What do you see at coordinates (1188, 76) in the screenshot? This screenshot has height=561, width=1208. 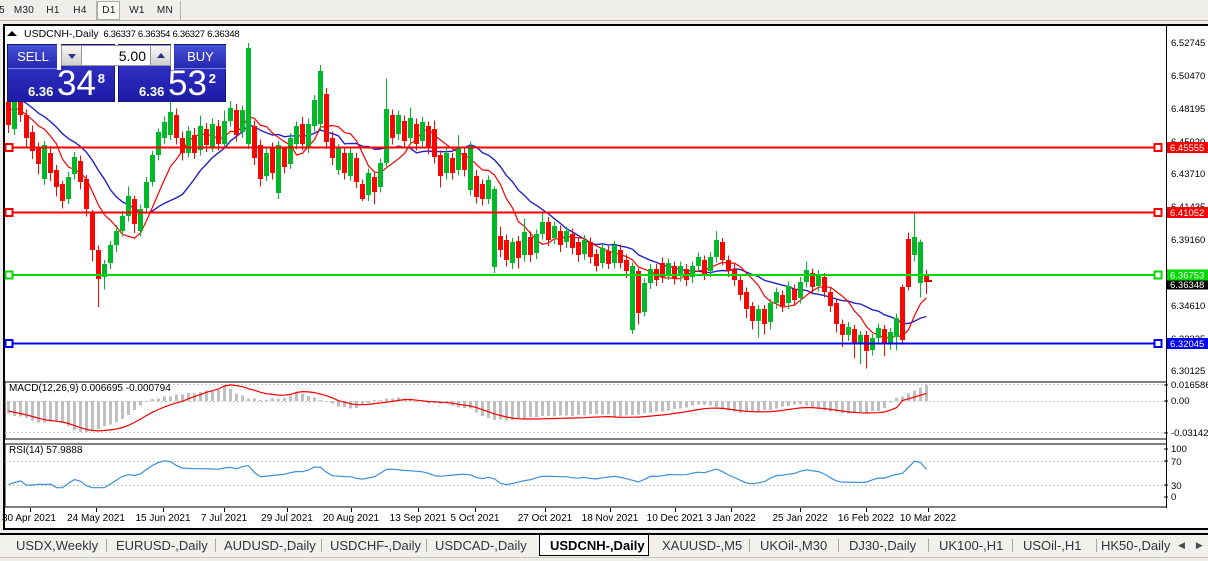 I see `svg-text: 6.50470` at bounding box center [1188, 76].